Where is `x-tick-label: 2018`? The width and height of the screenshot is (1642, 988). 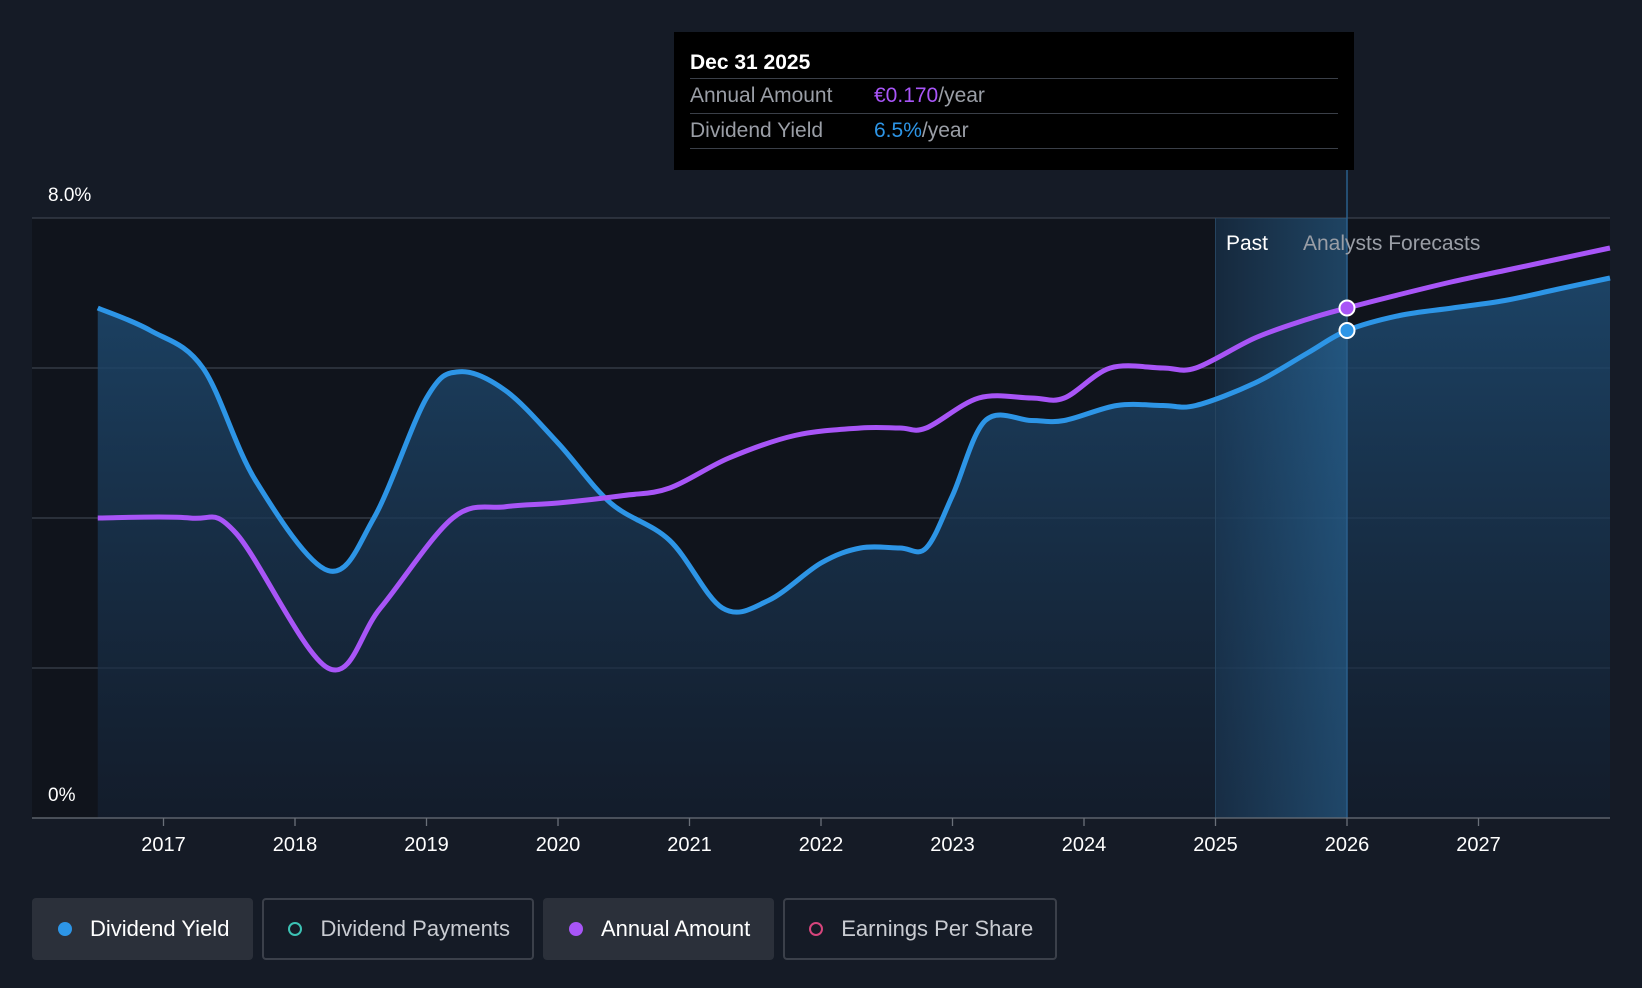
x-tick-label: 2018 is located at coordinates (295, 845).